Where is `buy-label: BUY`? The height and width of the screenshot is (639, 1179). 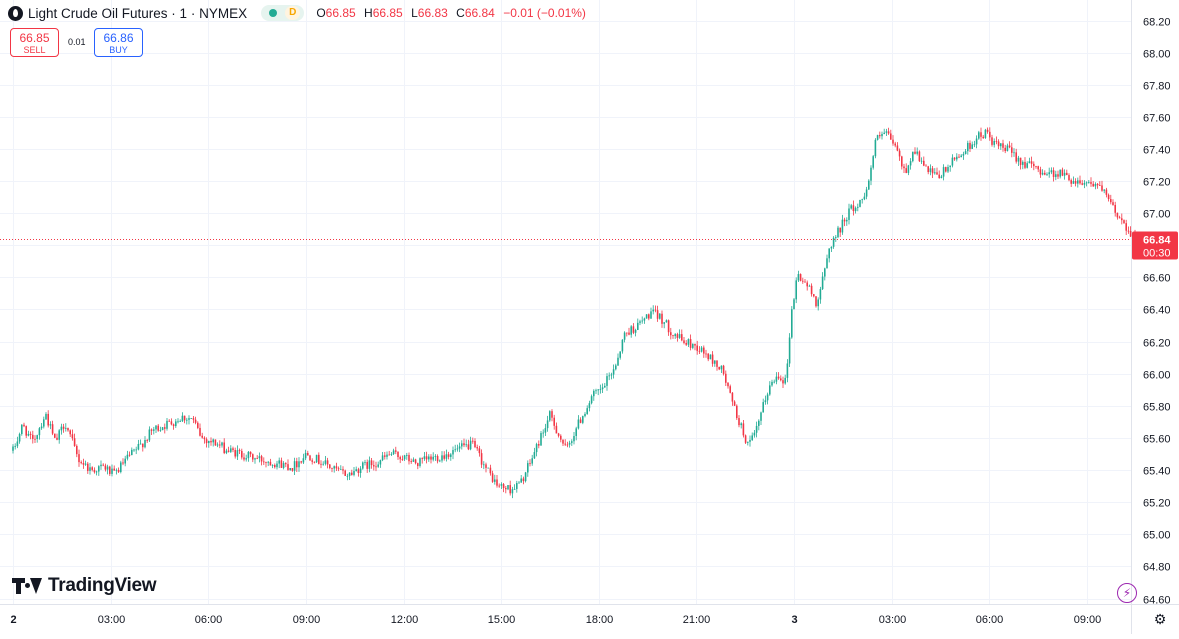
buy-label: BUY is located at coordinates (118, 50).